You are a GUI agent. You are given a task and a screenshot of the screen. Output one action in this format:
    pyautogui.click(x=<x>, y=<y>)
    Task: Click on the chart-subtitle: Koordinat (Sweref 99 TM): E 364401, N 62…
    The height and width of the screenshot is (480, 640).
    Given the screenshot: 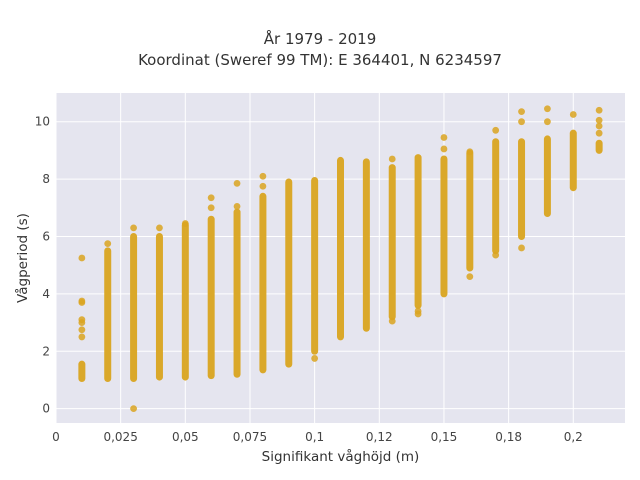 What is the action you would take?
    pyautogui.click(x=320, y=60)
    